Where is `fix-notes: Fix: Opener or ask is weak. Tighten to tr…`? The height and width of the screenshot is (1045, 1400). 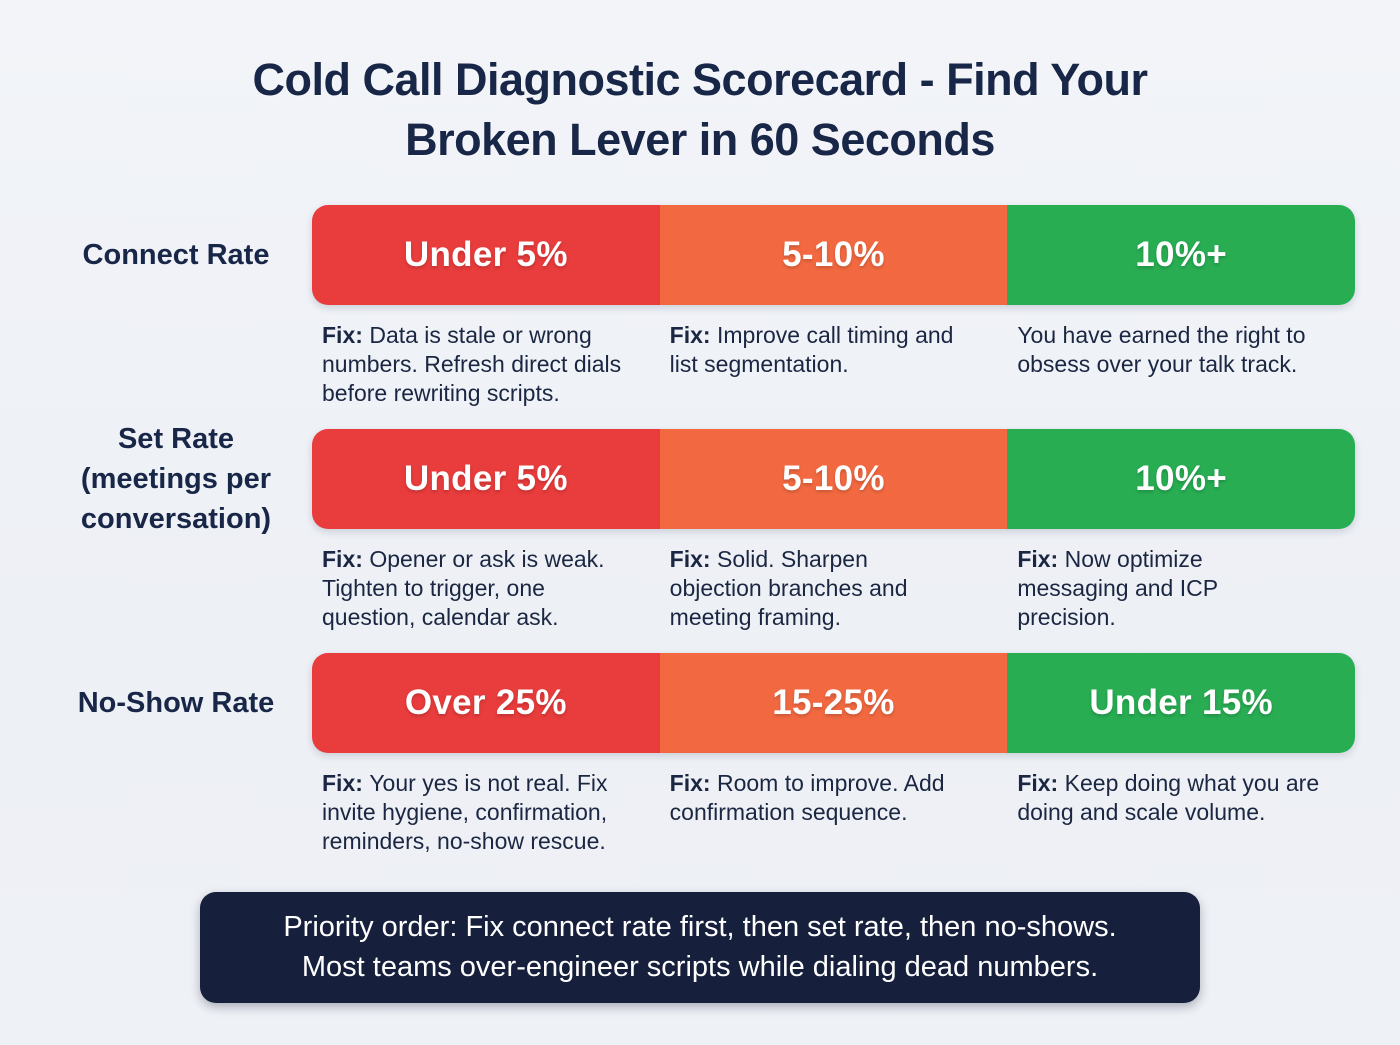
fix-notes: Fix: Opener or ask is weak. Tighten to tr… is located at coordinates (833, 590).